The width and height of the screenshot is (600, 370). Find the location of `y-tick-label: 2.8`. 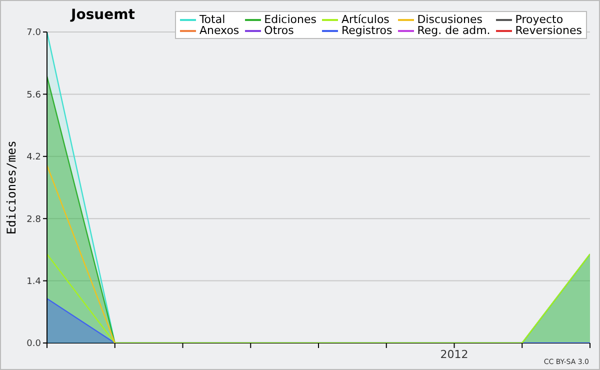

y-tick-label: 2.8 is located at coordinates (34, 219).